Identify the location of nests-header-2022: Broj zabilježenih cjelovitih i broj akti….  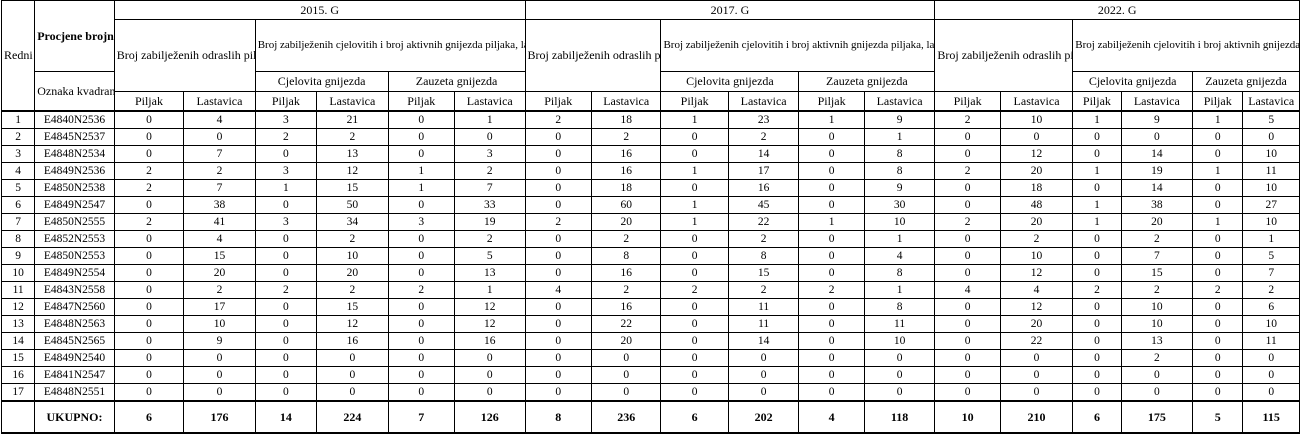
(1186, 45).